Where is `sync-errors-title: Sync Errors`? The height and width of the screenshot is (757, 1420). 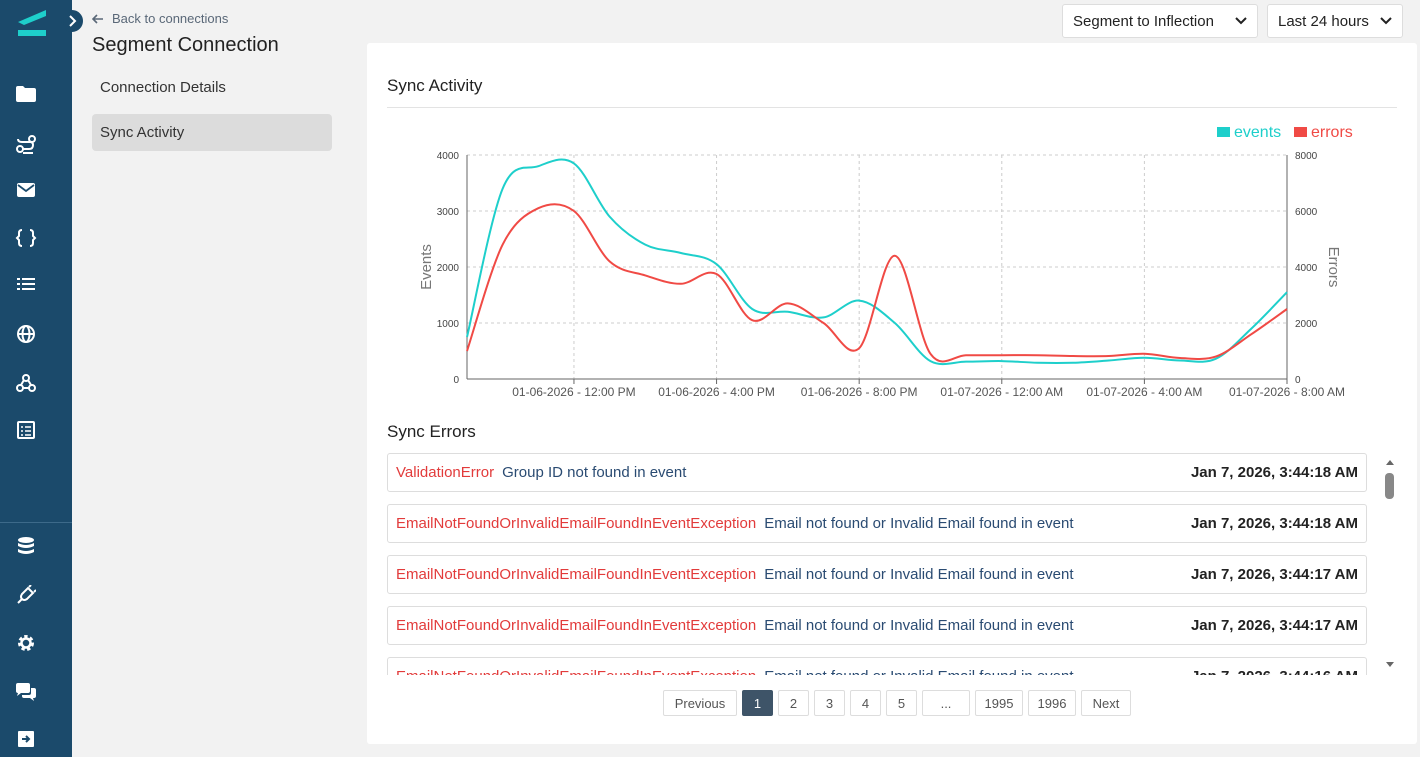
sync-errors-title: Sync Errors is located at coordinates (431, 431).